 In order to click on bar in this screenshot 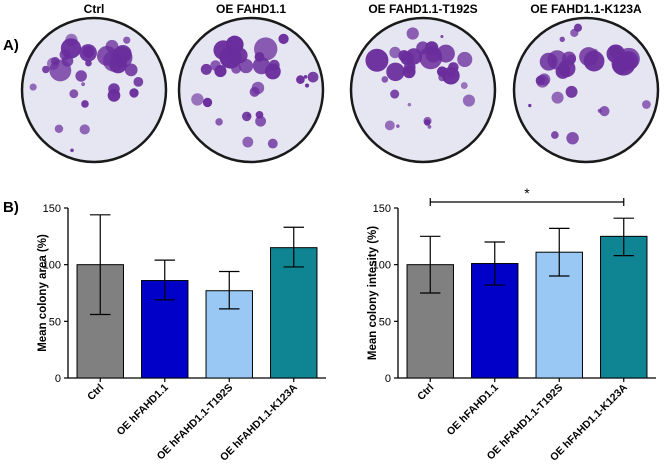, I will do `click(624, 307)`.